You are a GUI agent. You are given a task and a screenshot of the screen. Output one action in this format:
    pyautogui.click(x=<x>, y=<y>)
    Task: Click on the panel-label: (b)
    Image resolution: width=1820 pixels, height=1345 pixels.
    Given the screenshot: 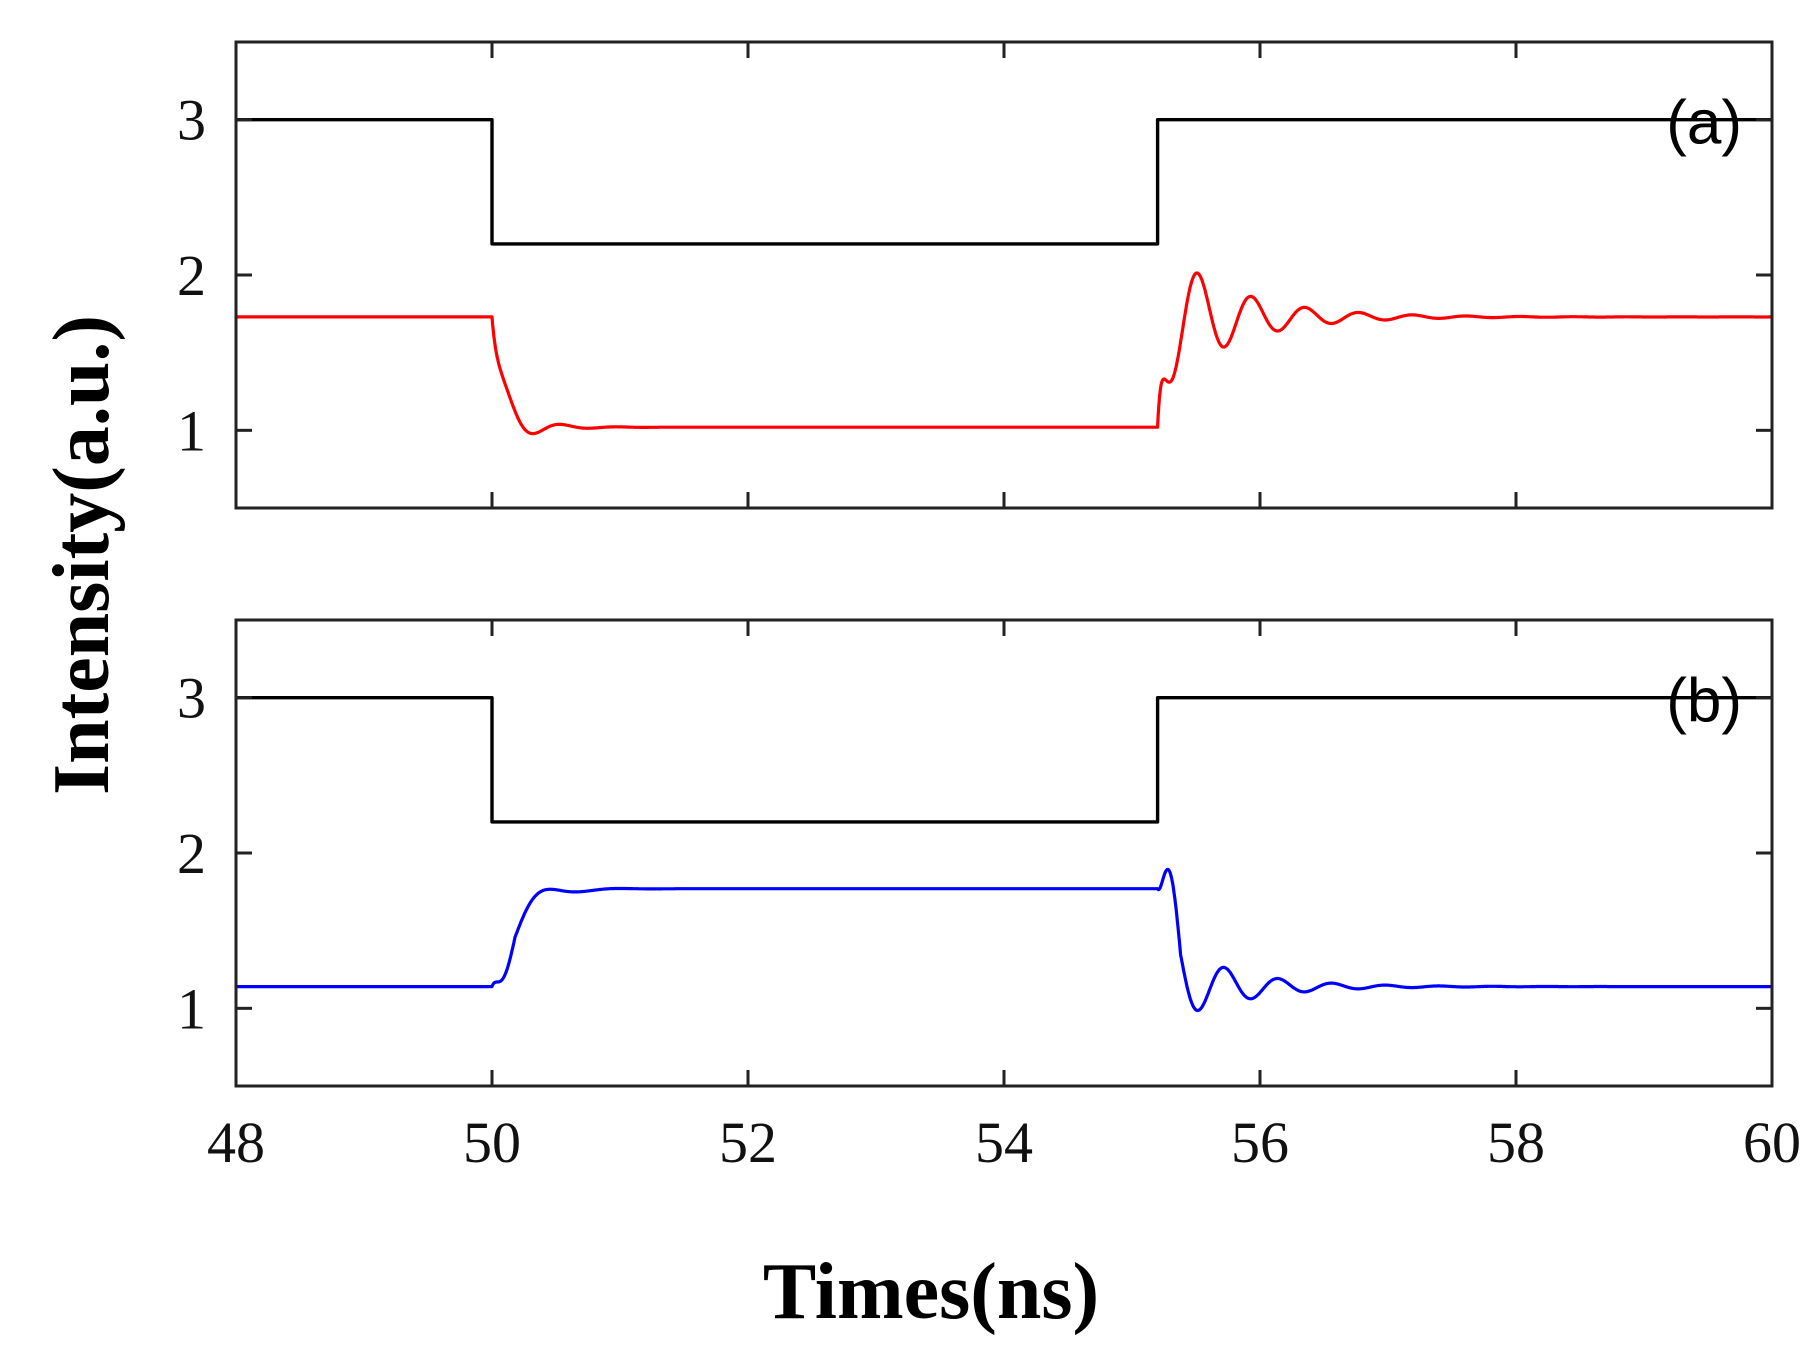 What is the action you would take?
    pyautogui.click(x=1704, y=701)
    